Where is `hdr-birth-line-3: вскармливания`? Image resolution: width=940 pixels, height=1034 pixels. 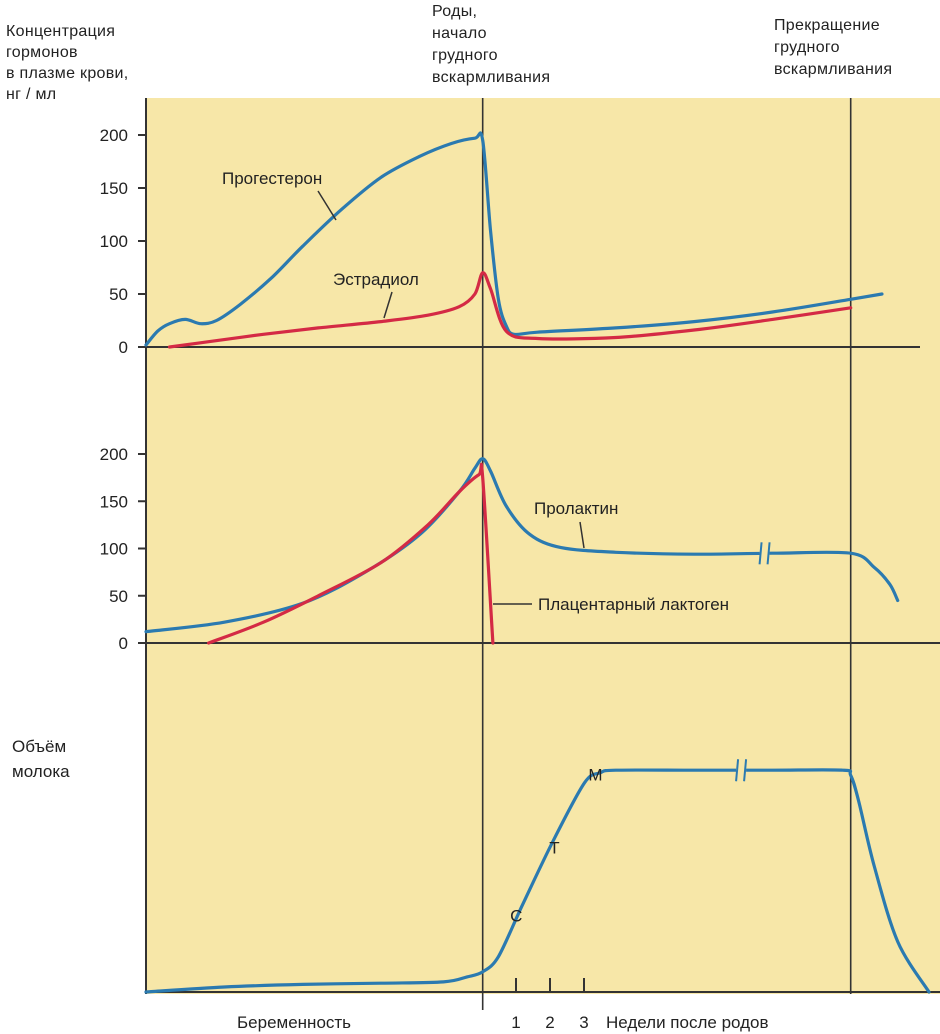 hdr-birth-line-3: вскармливания is located at coordinates (491, 77).